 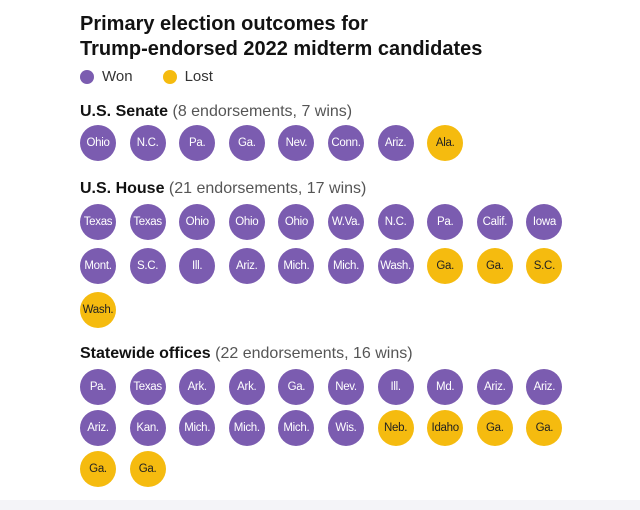 What do you see at coordinates (147, 266) in the screenshot?
I see `candidate-dot-won: S.C.` at bounding box center [147, 266].